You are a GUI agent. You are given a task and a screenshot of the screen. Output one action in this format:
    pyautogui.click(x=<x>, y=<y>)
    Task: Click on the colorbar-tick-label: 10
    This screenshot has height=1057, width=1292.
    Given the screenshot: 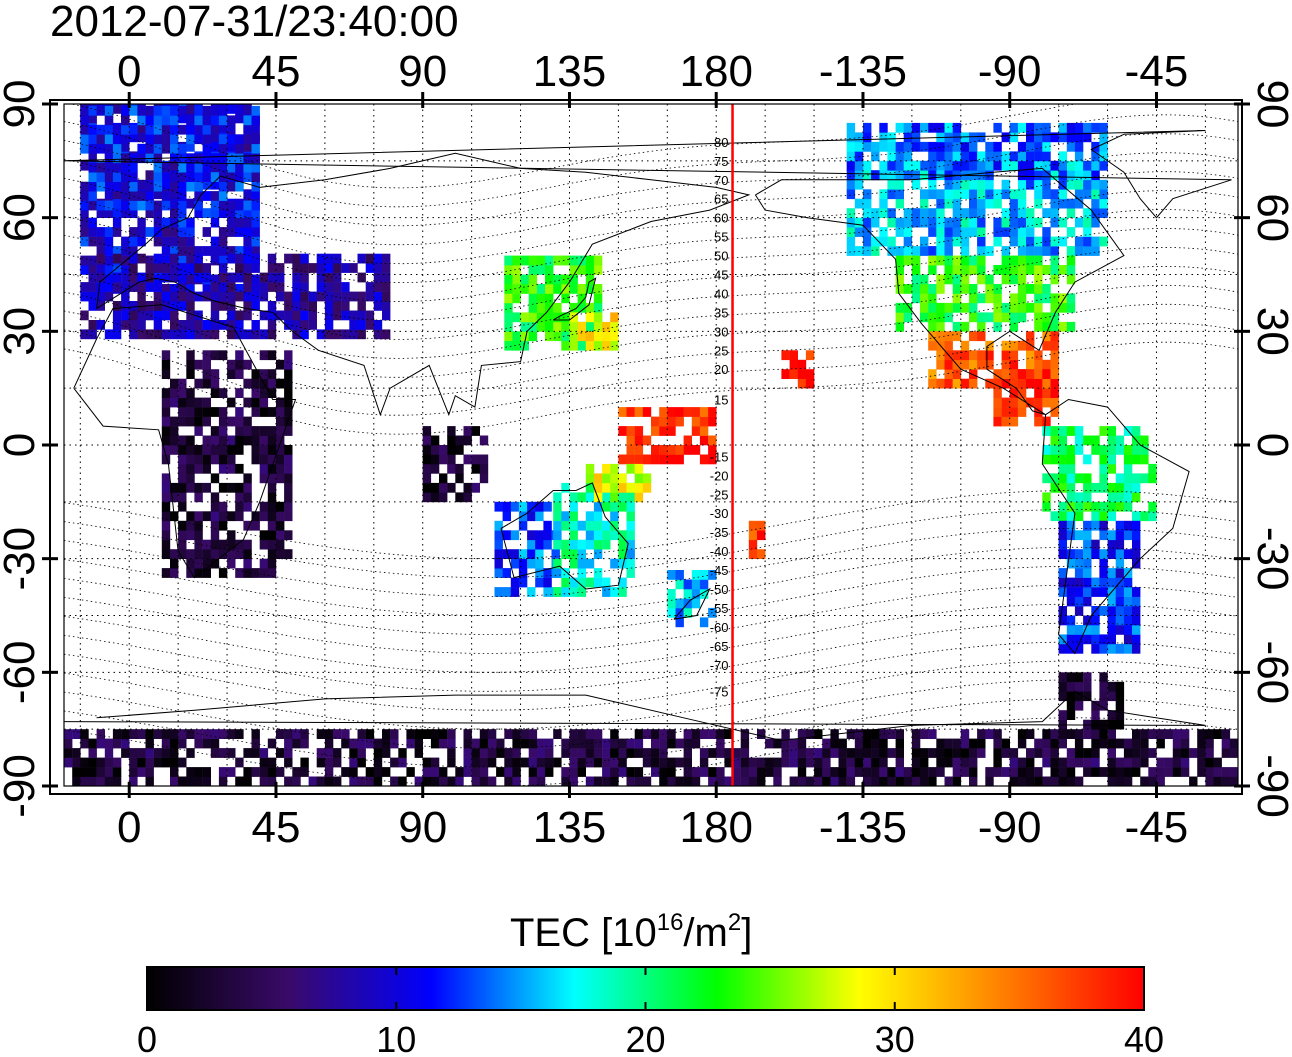 What is the action you would take?
    pyautogui.click(x=396, y=1038)
    